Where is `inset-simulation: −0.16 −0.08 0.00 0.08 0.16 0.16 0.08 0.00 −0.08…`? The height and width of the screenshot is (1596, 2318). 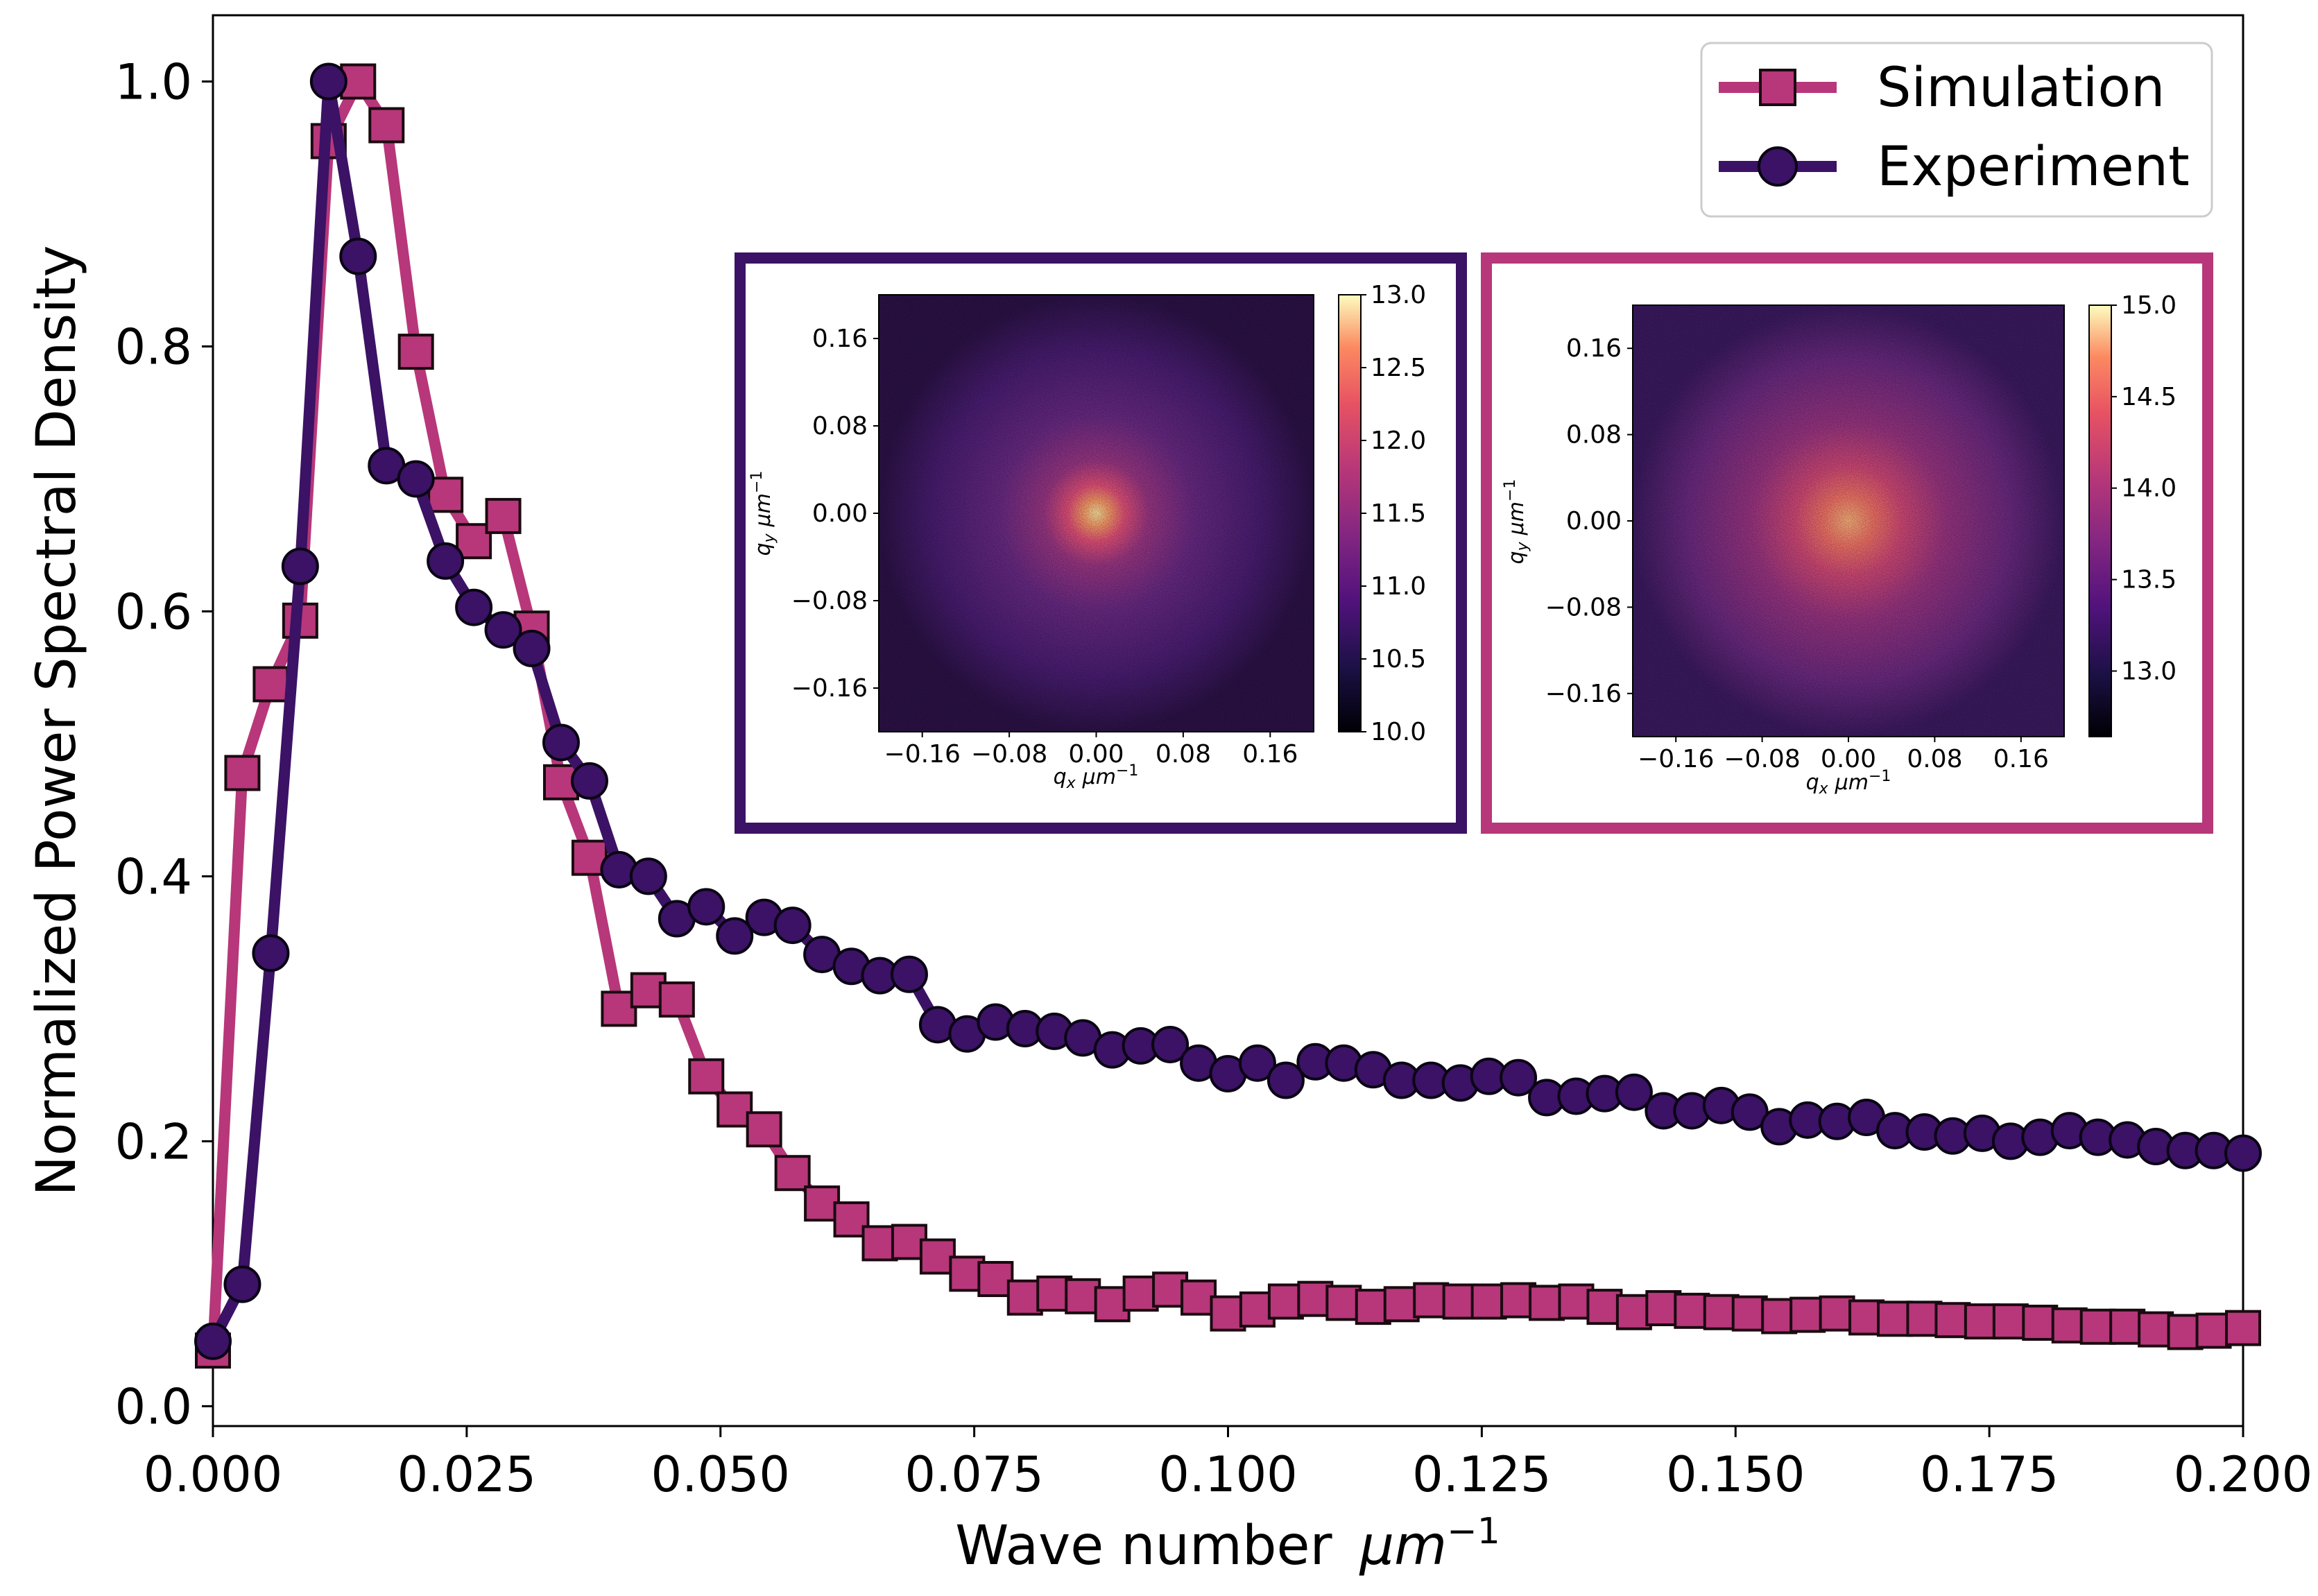 inset-simulation: −0.16 −0.08 0.00 0.08 0.16 0.16 0.08 0.00 −0.08… is located at coordinates (1847, 543).